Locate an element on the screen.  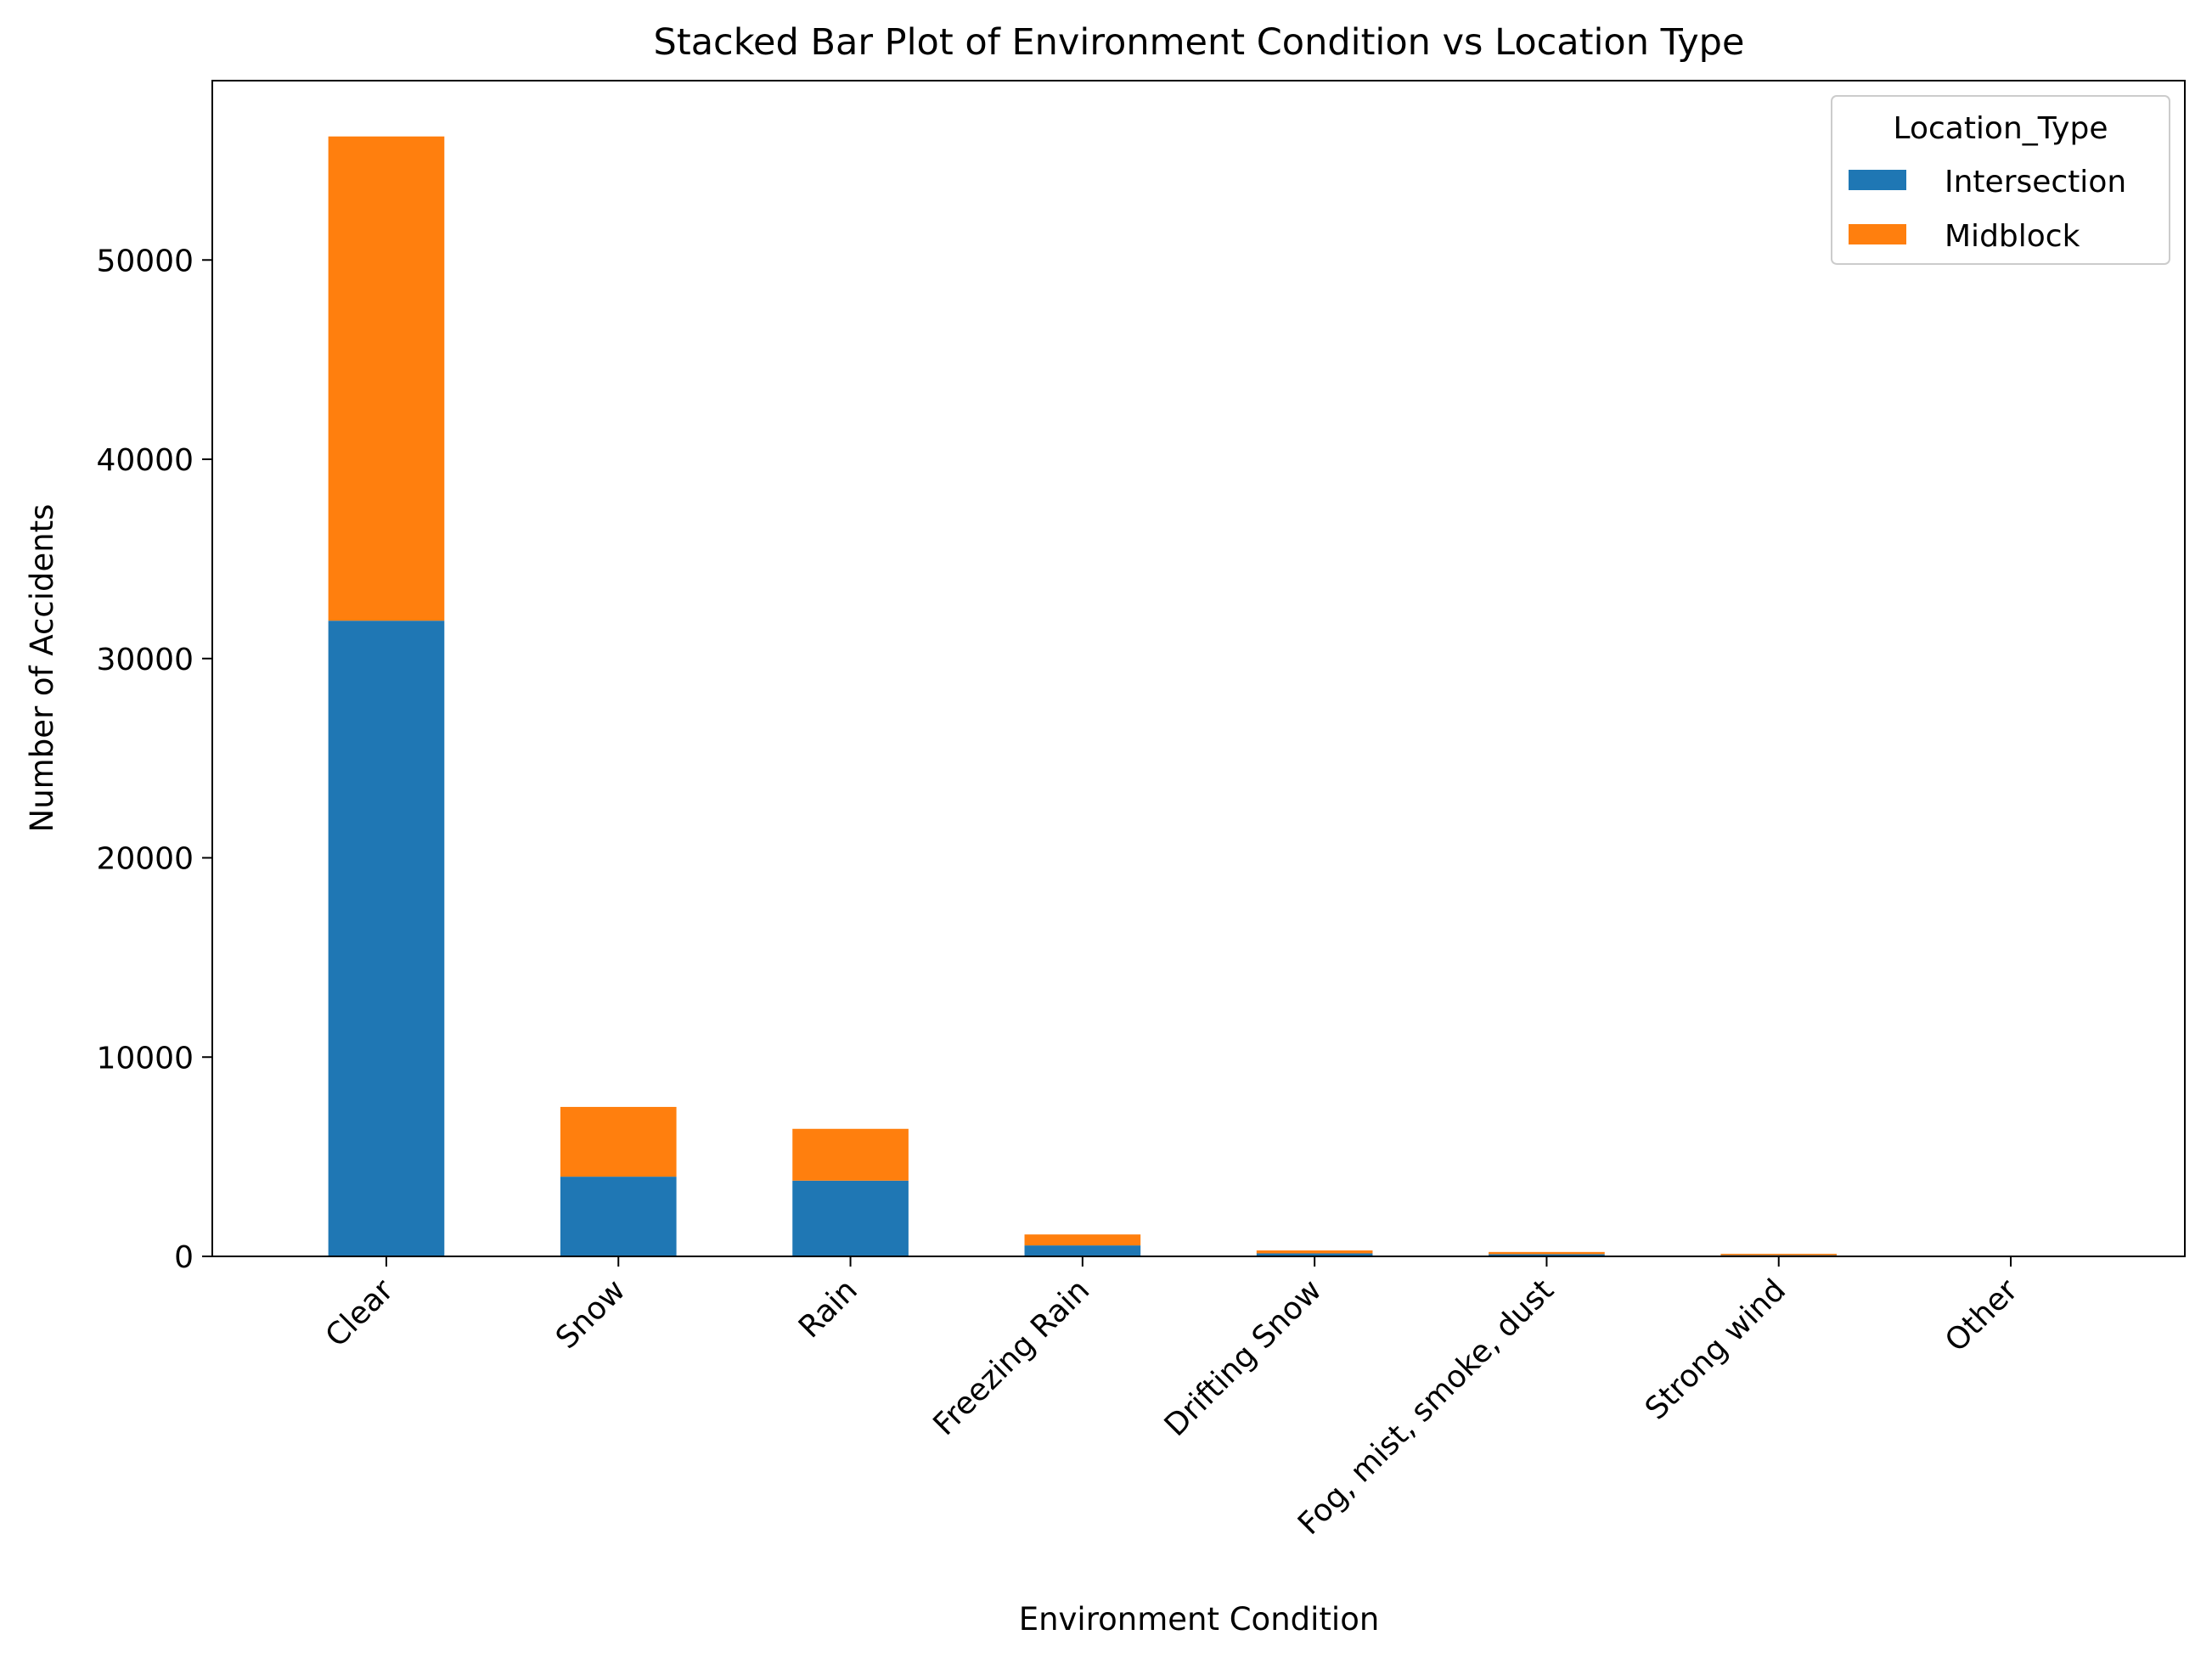
y-tick-label: 20000 is located at coordinates (145, 859).